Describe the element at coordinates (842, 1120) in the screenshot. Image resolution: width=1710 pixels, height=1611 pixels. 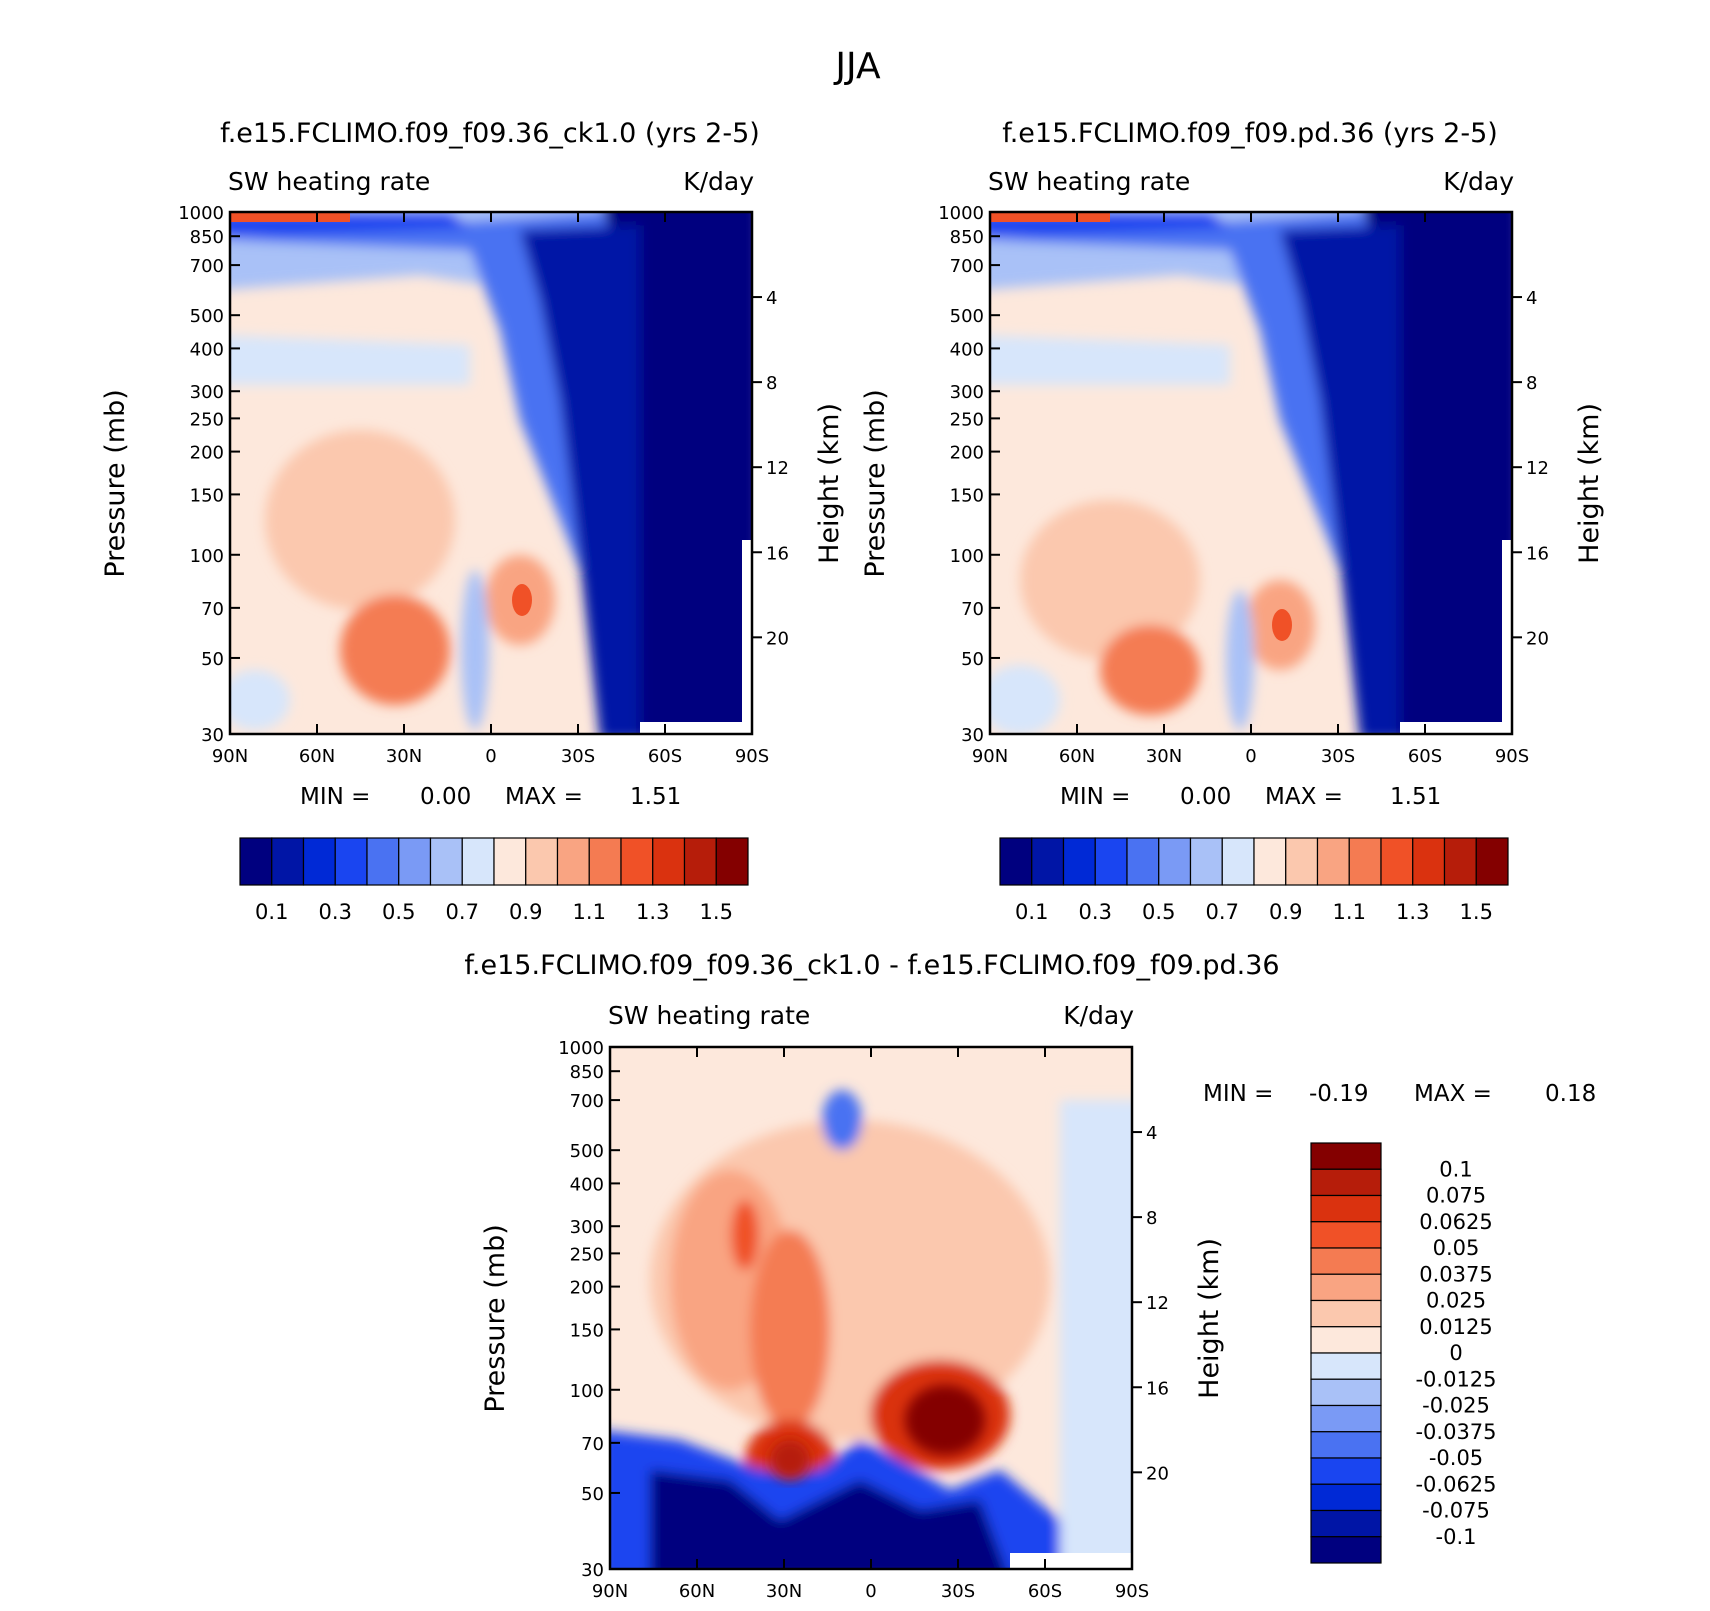
I see `field-blob-blue-upper` at that location.